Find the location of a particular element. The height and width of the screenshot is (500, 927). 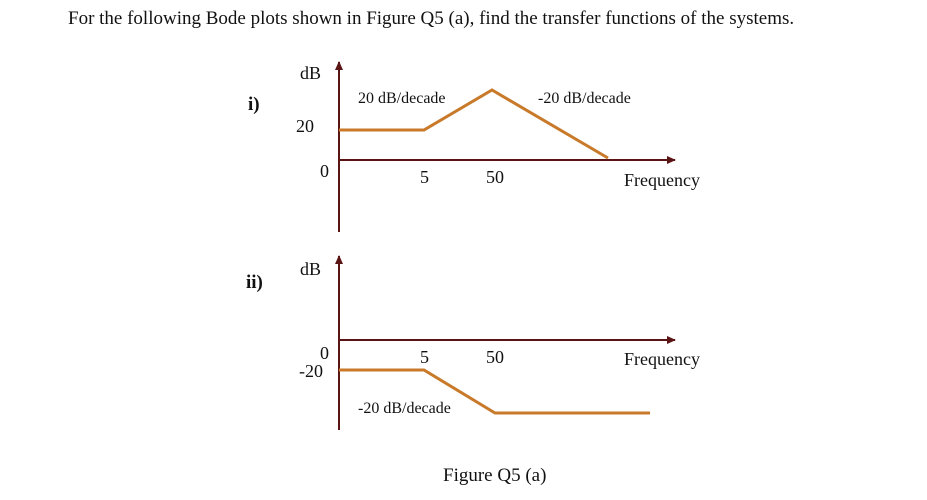

plot-1-magnitude-curve is located at coordinates (474, 124).